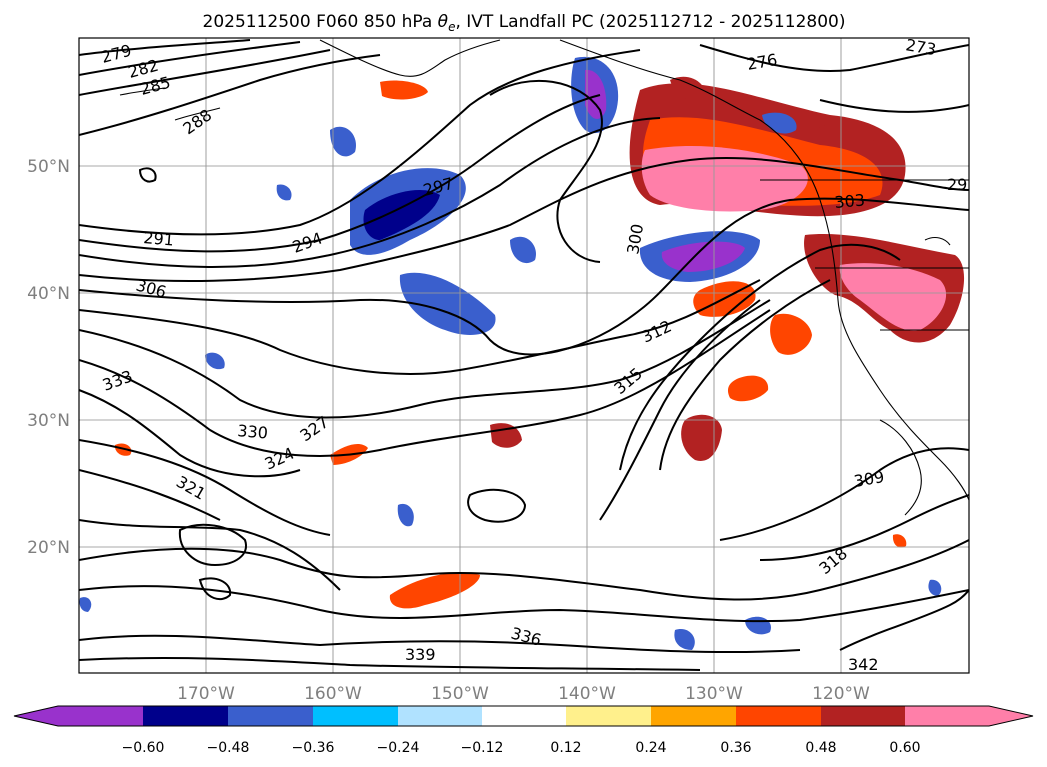 This screenshot has width=1047, height=767. I want to click on colorbar-tick-label: 0.48, so click(820, 748).